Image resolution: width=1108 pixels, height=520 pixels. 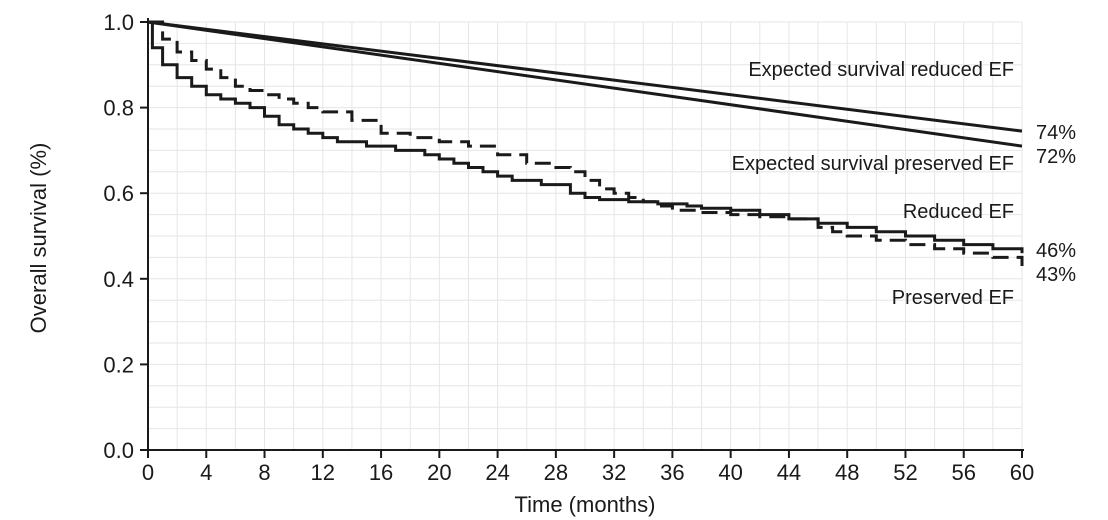 What do you see at coordinates (847, 472) in the screenshot?
I see `x-tick-label: 48` at bounding box center [847, 472].